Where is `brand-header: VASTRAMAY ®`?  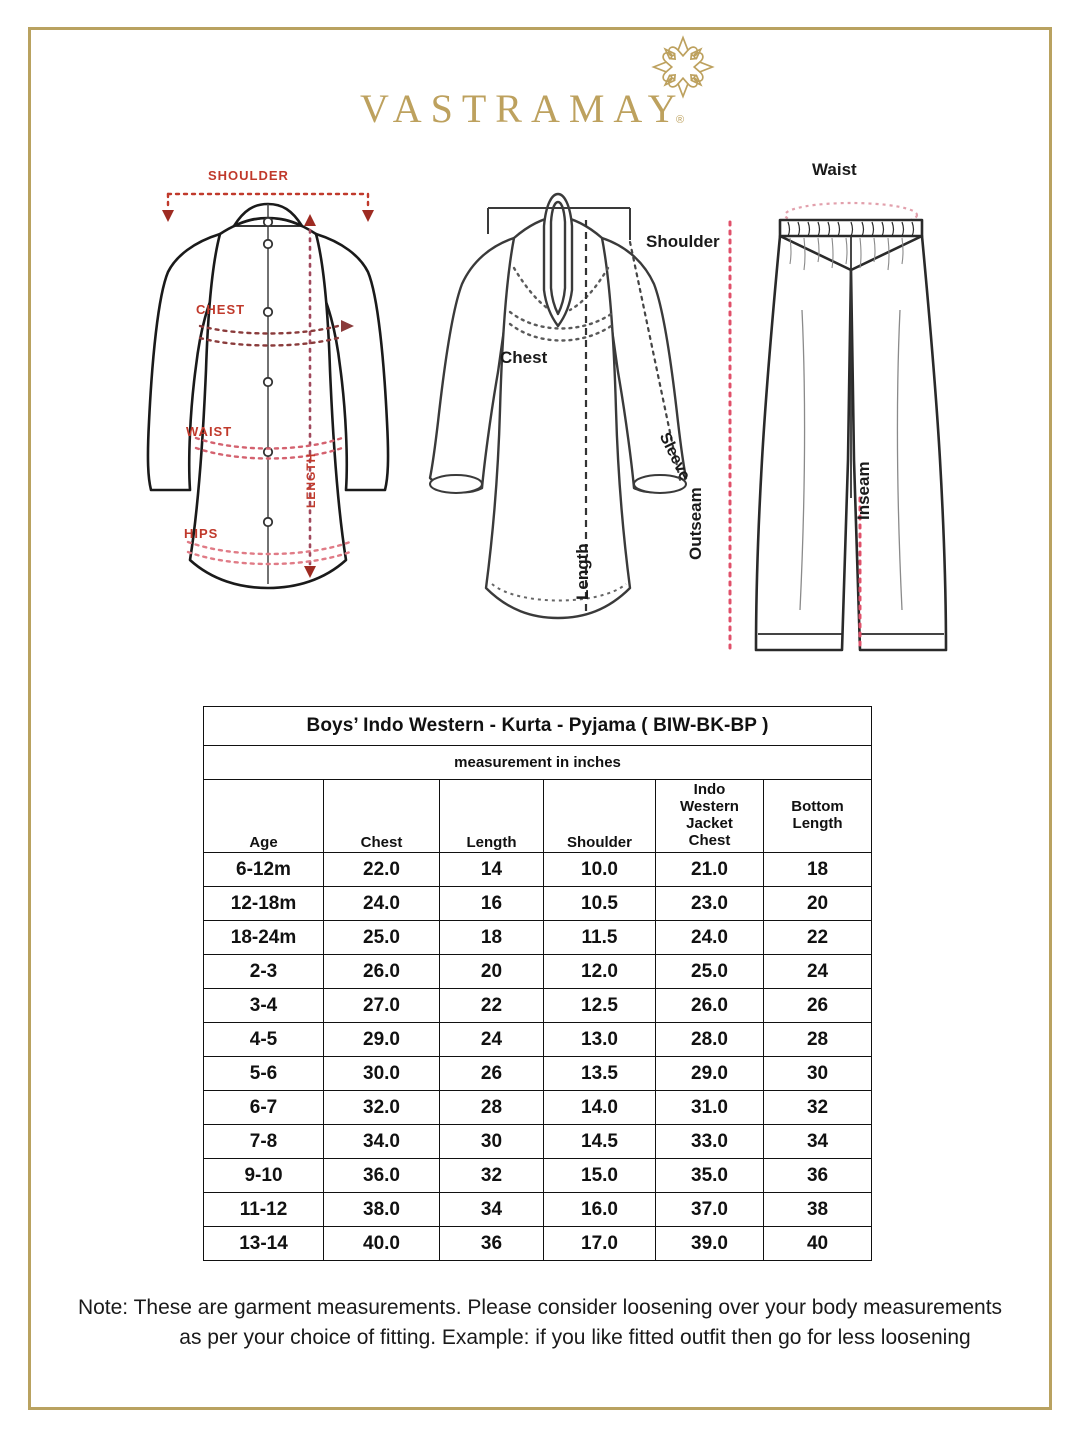
brand-header: VASTRAMAY ® is located at coordinates (540, 85).